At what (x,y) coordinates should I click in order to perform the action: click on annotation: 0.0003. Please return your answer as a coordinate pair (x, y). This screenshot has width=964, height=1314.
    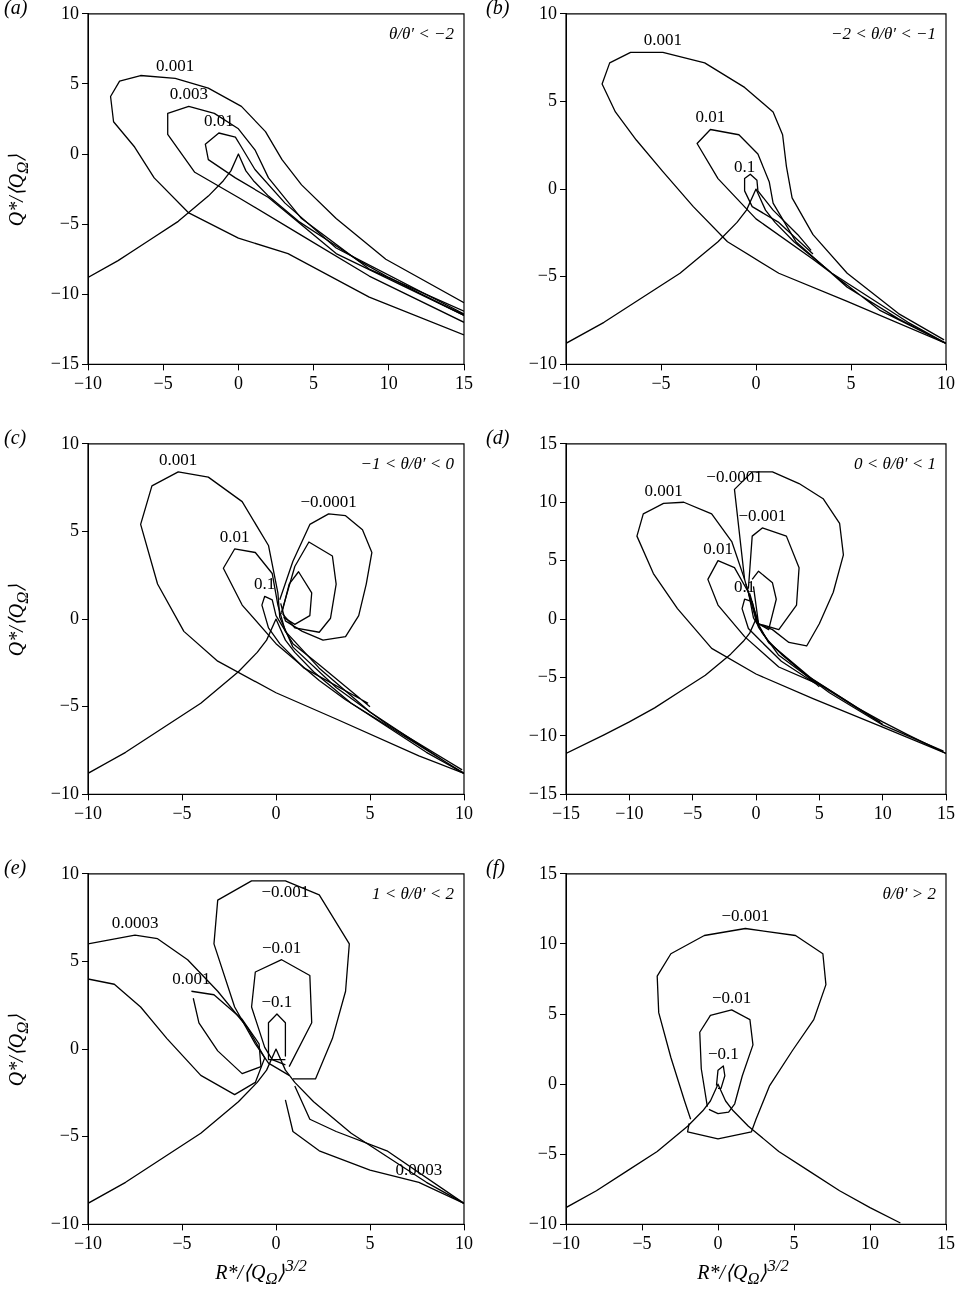
    Looking at the image, I should click on (135, 923).